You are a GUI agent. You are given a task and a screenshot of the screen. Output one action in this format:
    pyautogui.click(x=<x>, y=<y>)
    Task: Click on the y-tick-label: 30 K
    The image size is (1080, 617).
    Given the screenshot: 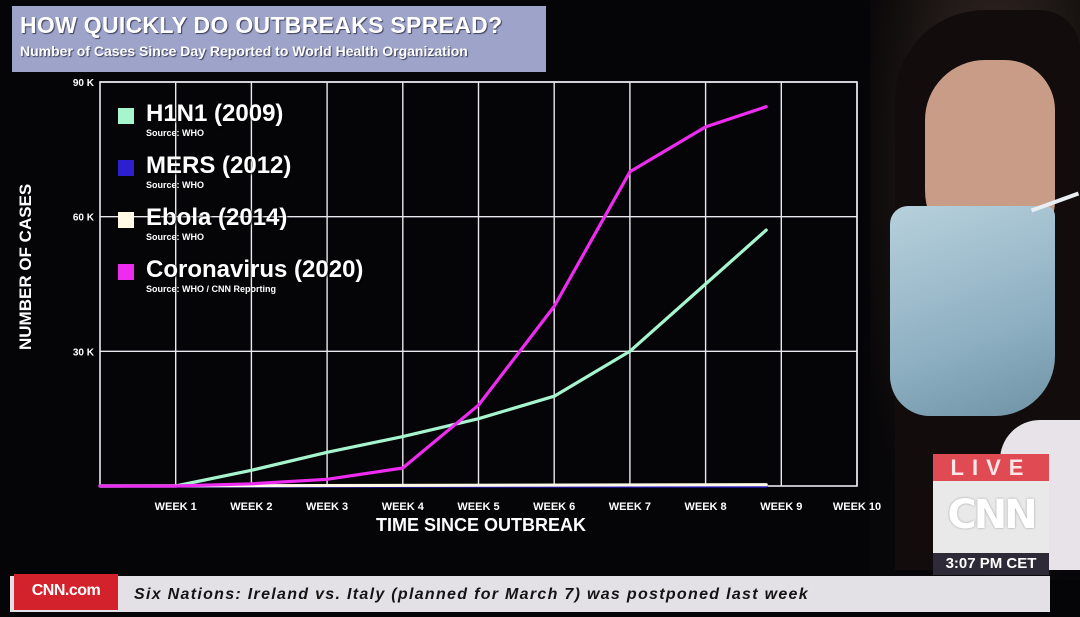 What is the action you would take?
    pyautogui.click(x=84, y=352)
    